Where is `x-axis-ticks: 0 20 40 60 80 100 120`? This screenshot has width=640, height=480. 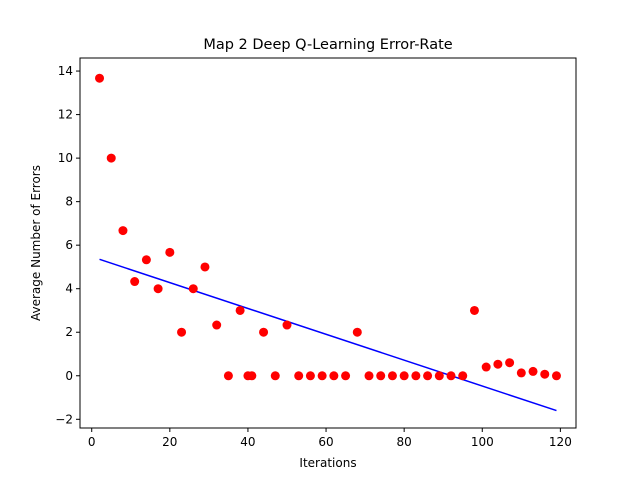 x-axis-ticks: 0 20 40 60 80 100 120 is located at coordinates (330, 438).